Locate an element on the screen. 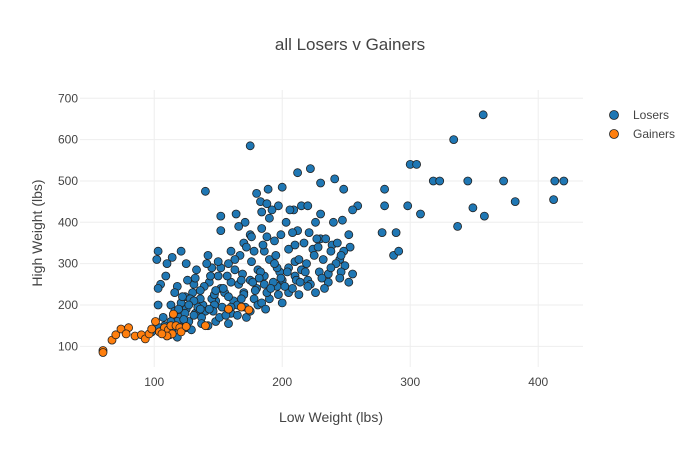  x-tick-label: 300 is located at coordinates (410, 382).